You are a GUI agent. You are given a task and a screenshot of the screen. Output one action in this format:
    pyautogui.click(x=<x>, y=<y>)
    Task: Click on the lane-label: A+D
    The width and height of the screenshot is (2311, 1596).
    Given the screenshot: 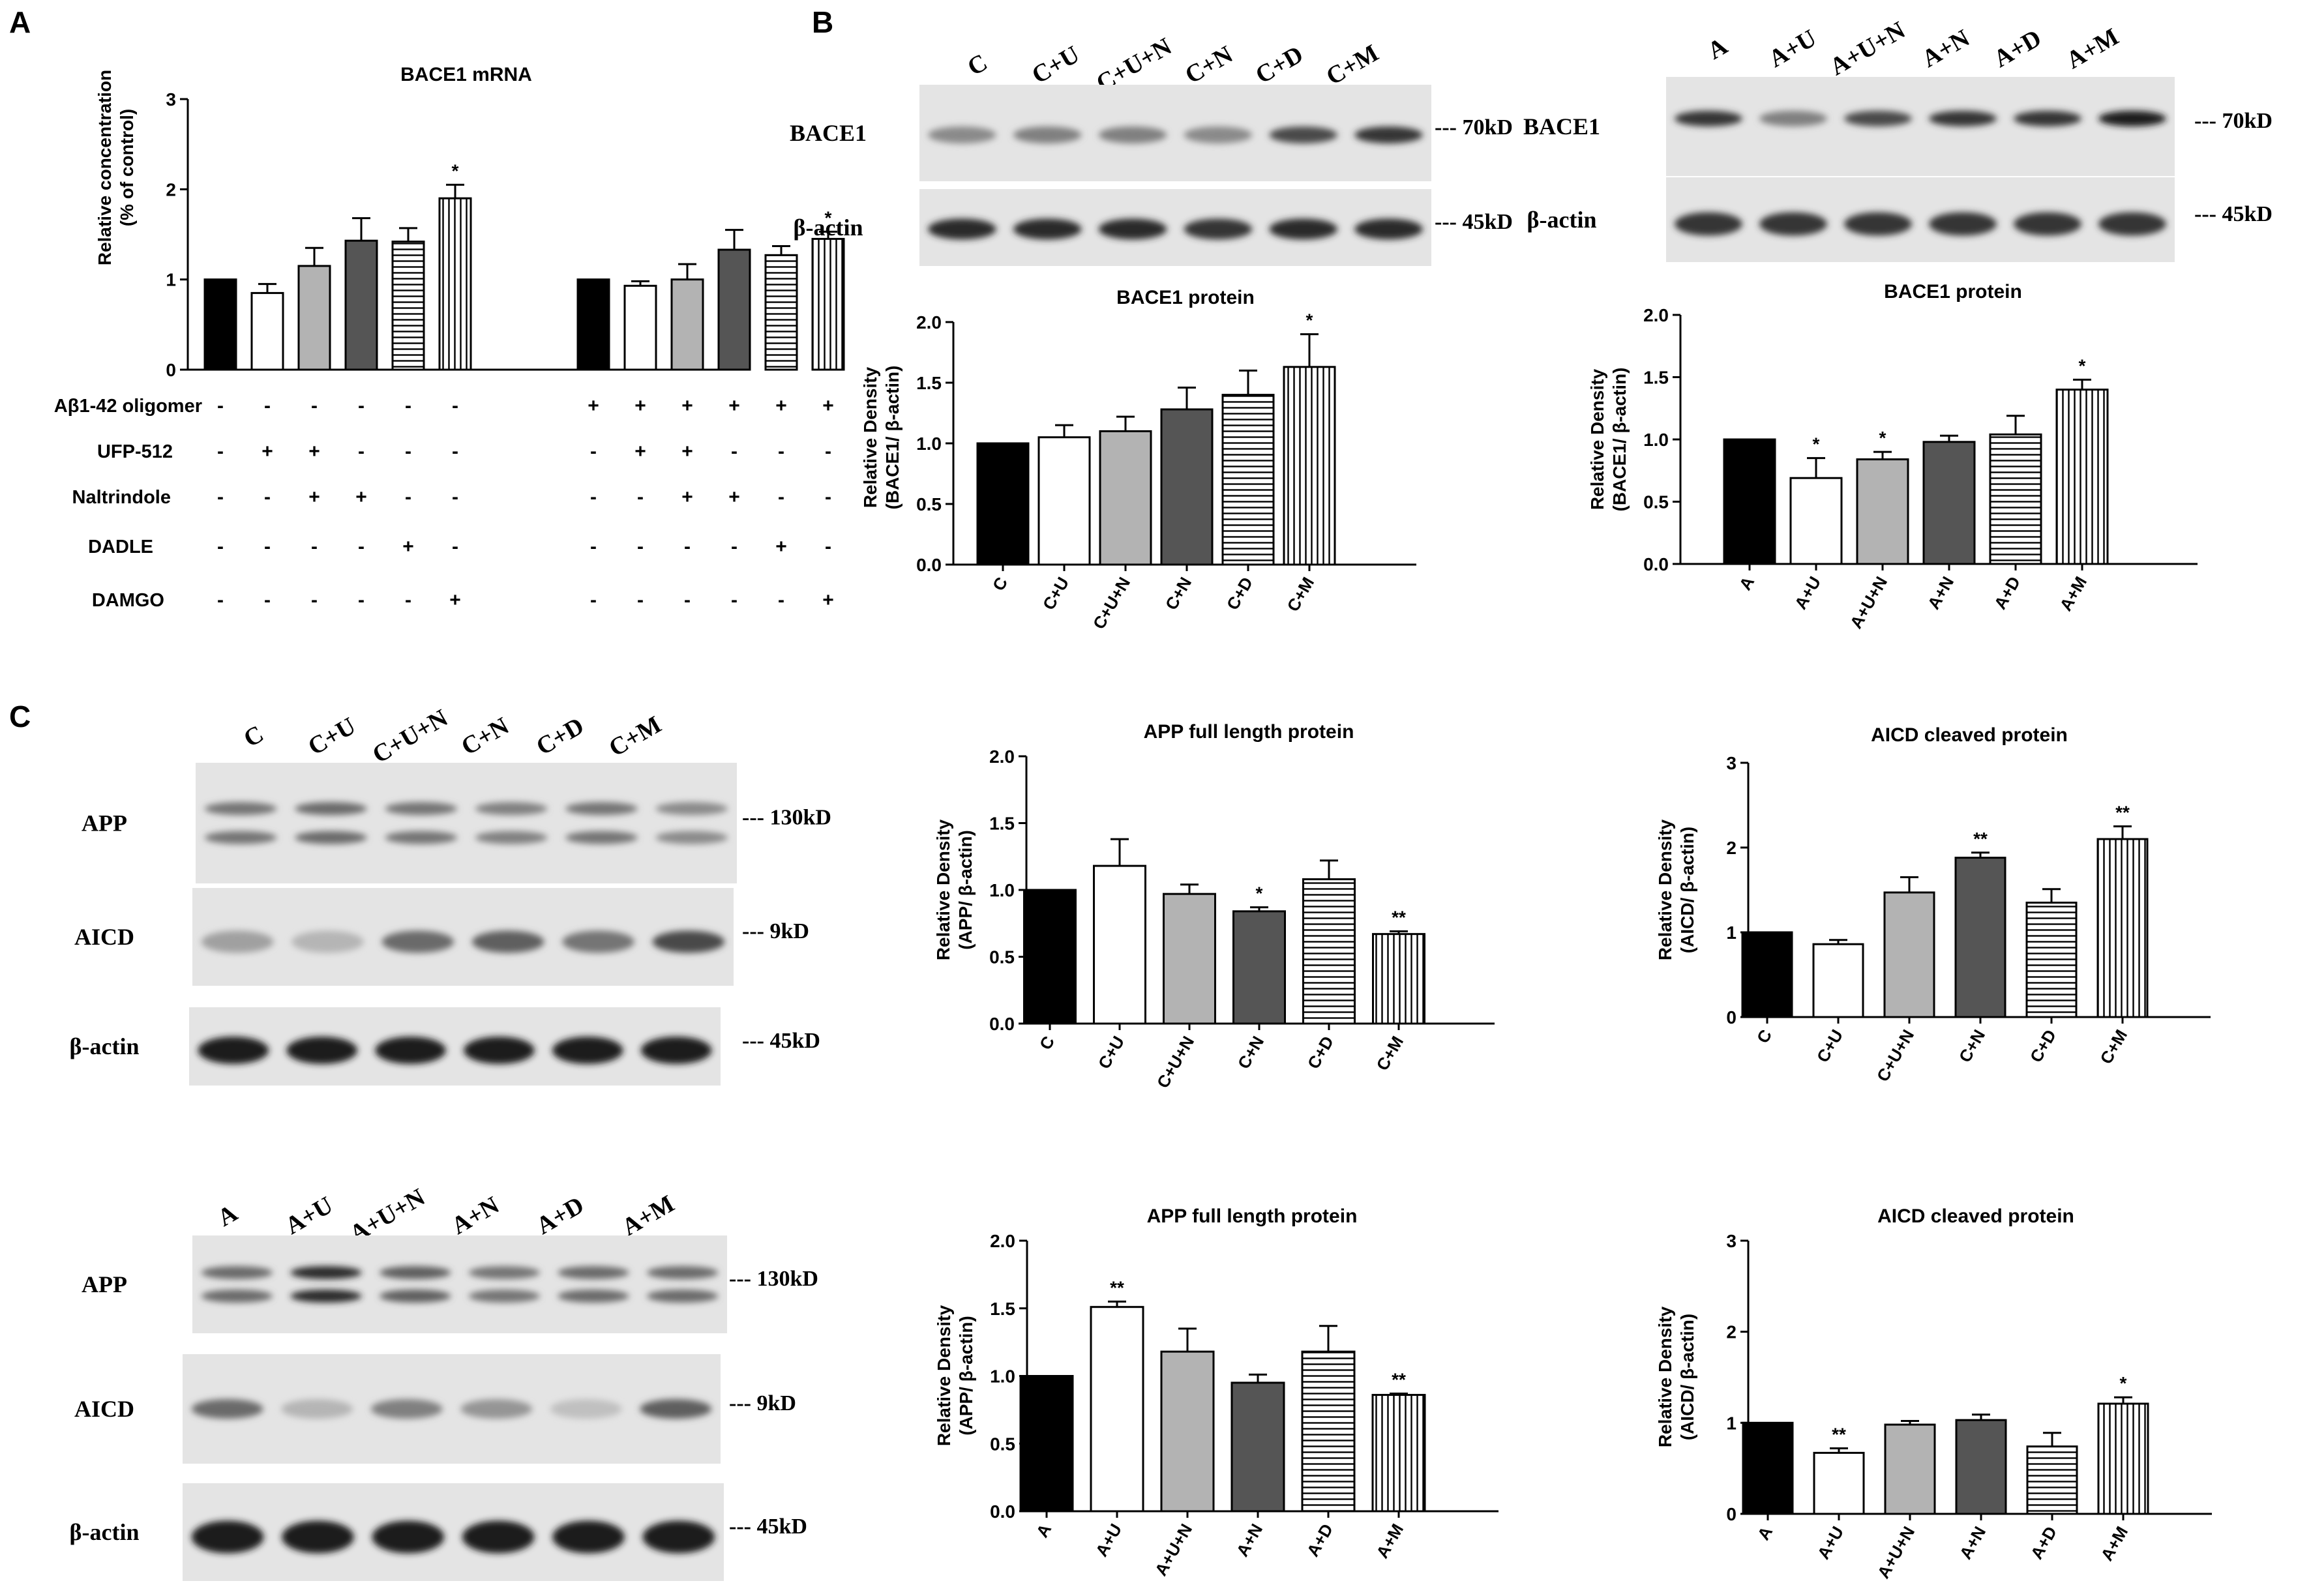 What is the action you would take?
    pyautogui.click(x=2018, y=48)
    